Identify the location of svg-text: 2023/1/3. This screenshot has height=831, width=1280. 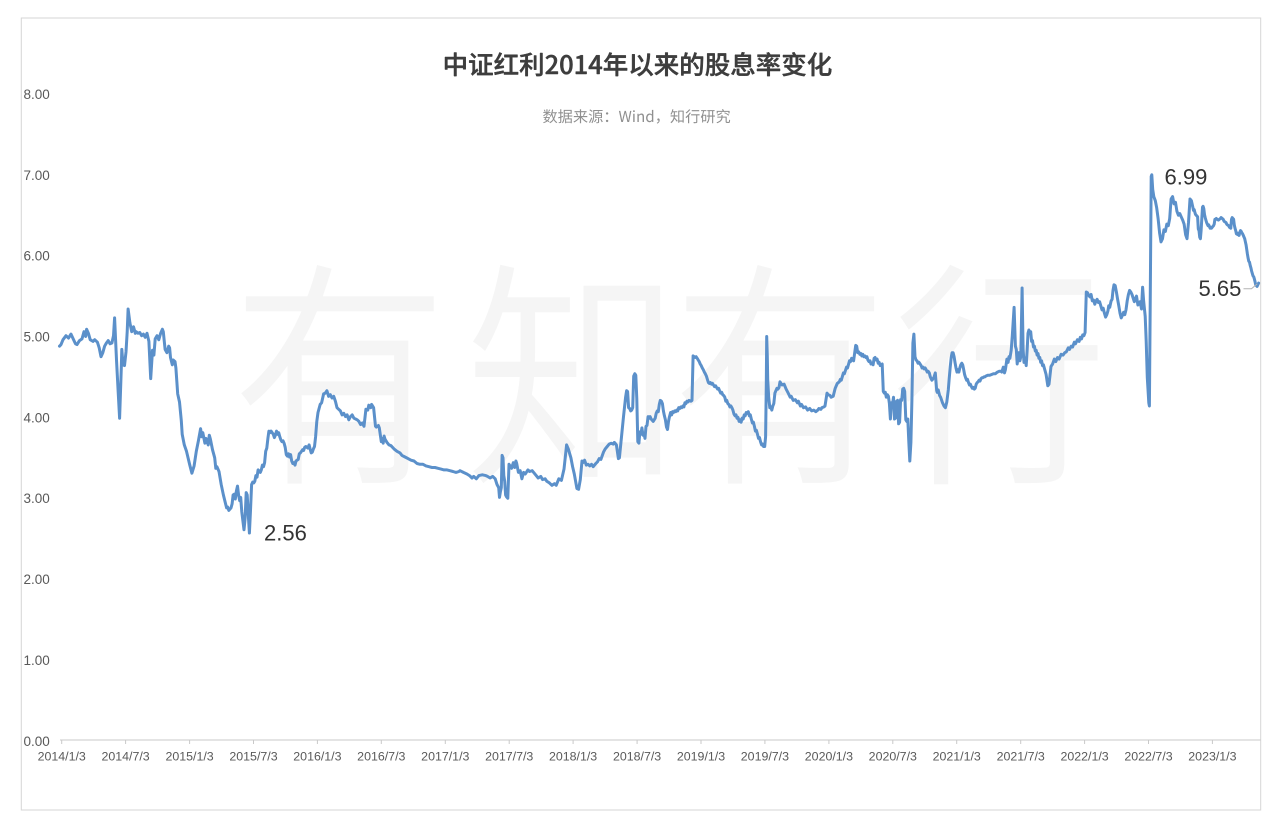
(1212, 757).